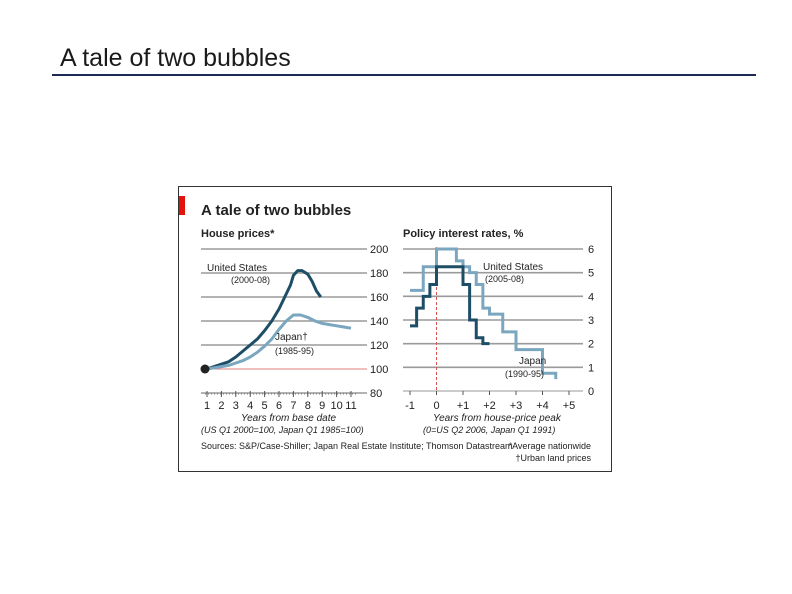  Describe the element at coordinates (379, 322) in the screenshot. I see `left-y-tick-label: 140` at that location.